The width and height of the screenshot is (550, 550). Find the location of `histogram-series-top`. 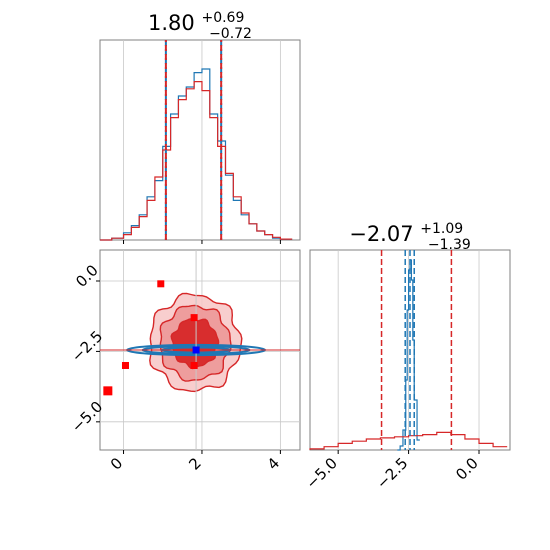

histogram-series-top is located at coordinates (196, 154).